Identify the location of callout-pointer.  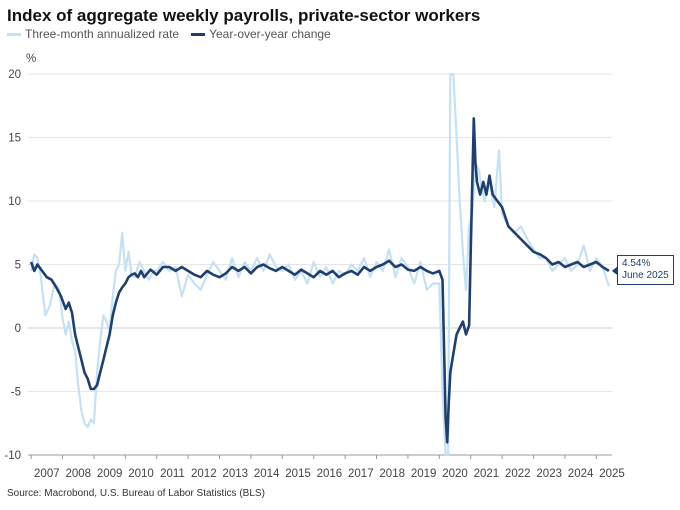
(614, 270).